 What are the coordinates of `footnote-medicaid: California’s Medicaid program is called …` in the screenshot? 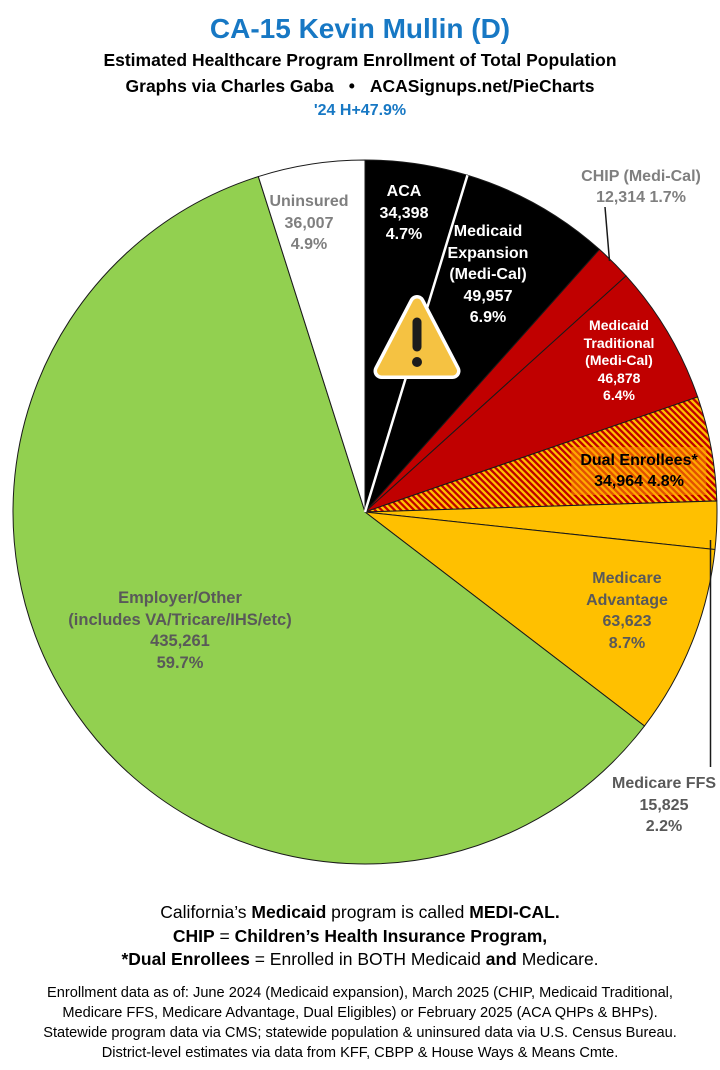 It's located at (360, 912).